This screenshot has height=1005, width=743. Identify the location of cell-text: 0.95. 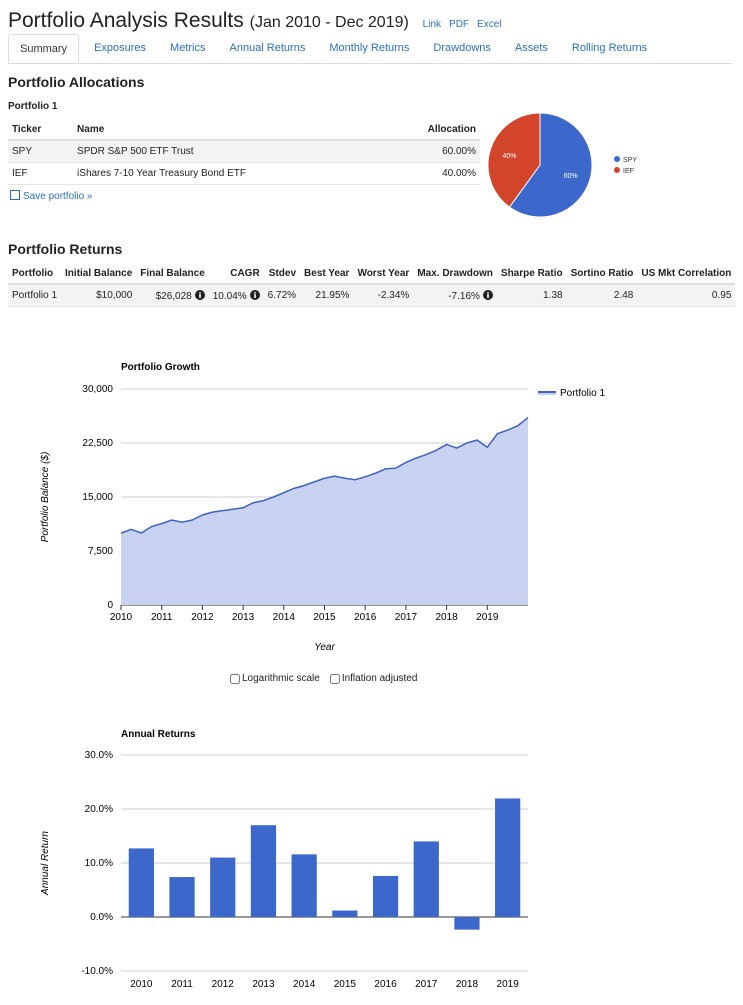
(721, 295).